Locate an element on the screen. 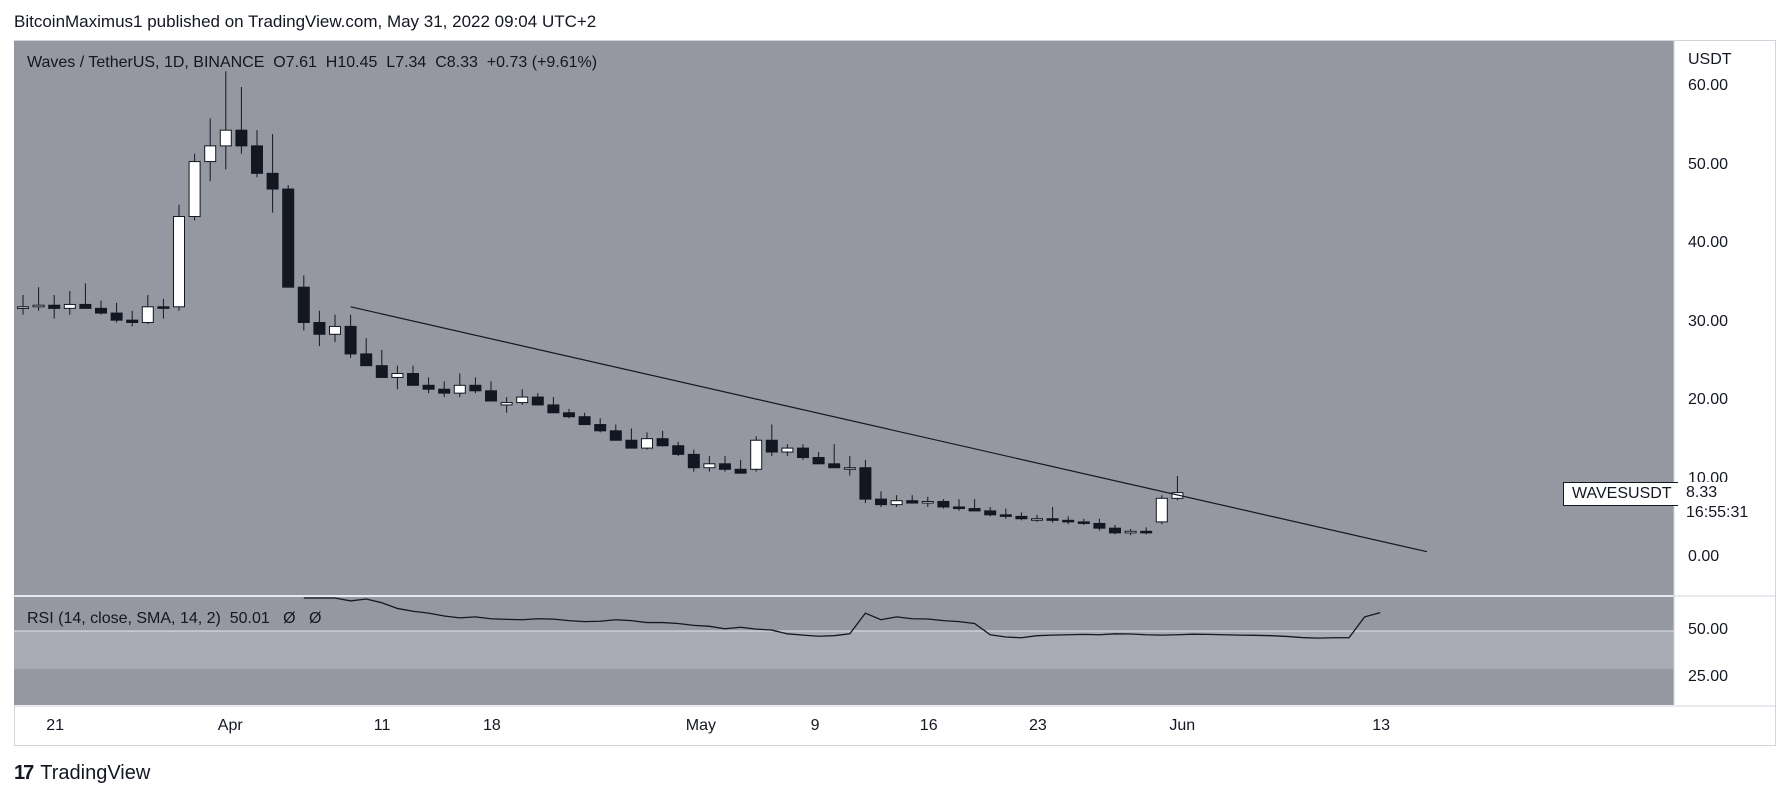 The width and height of the screenshot is (1791, 800). rsi-band is located at coordinates (844, 650).